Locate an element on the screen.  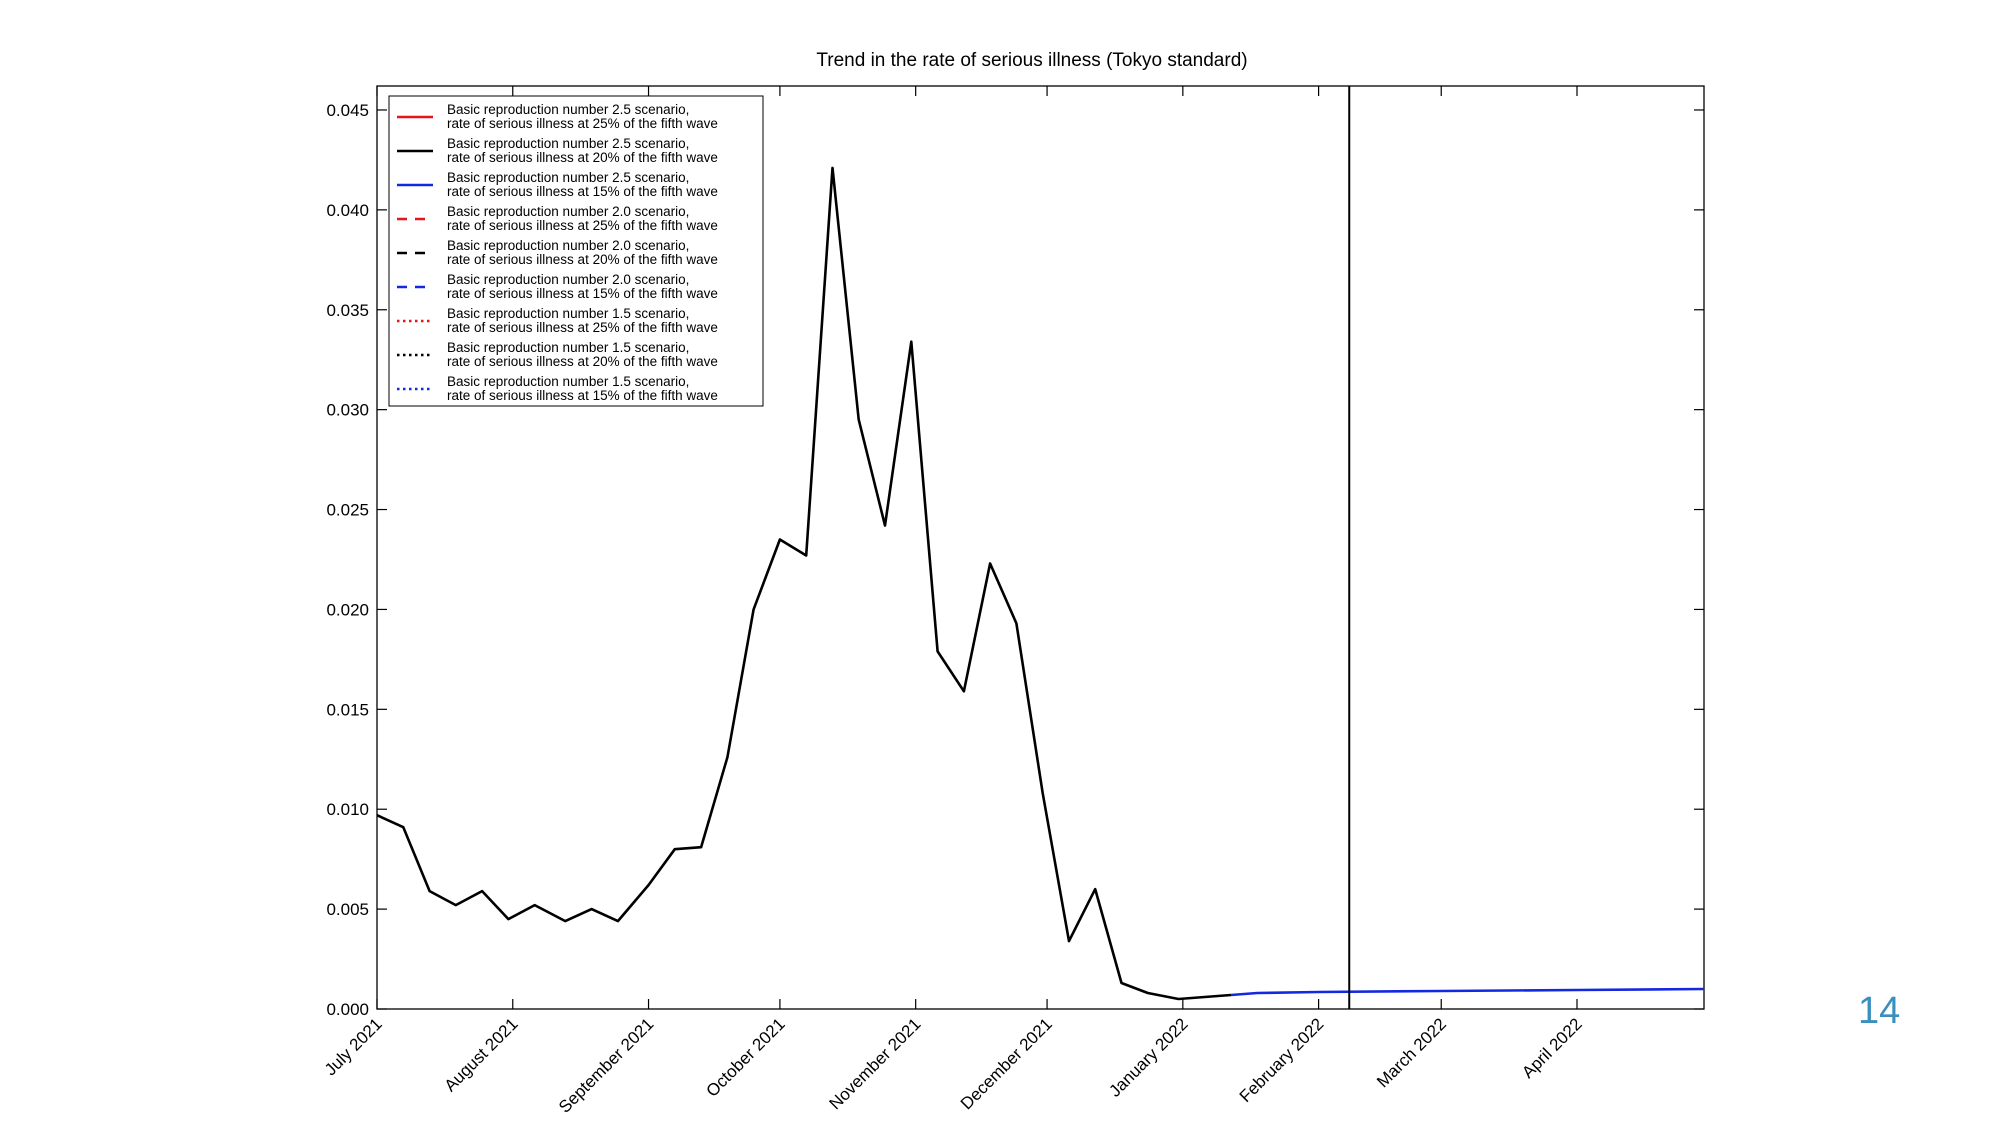
x-tick-label: December 2021 is located at coordinates (1006, 1063).